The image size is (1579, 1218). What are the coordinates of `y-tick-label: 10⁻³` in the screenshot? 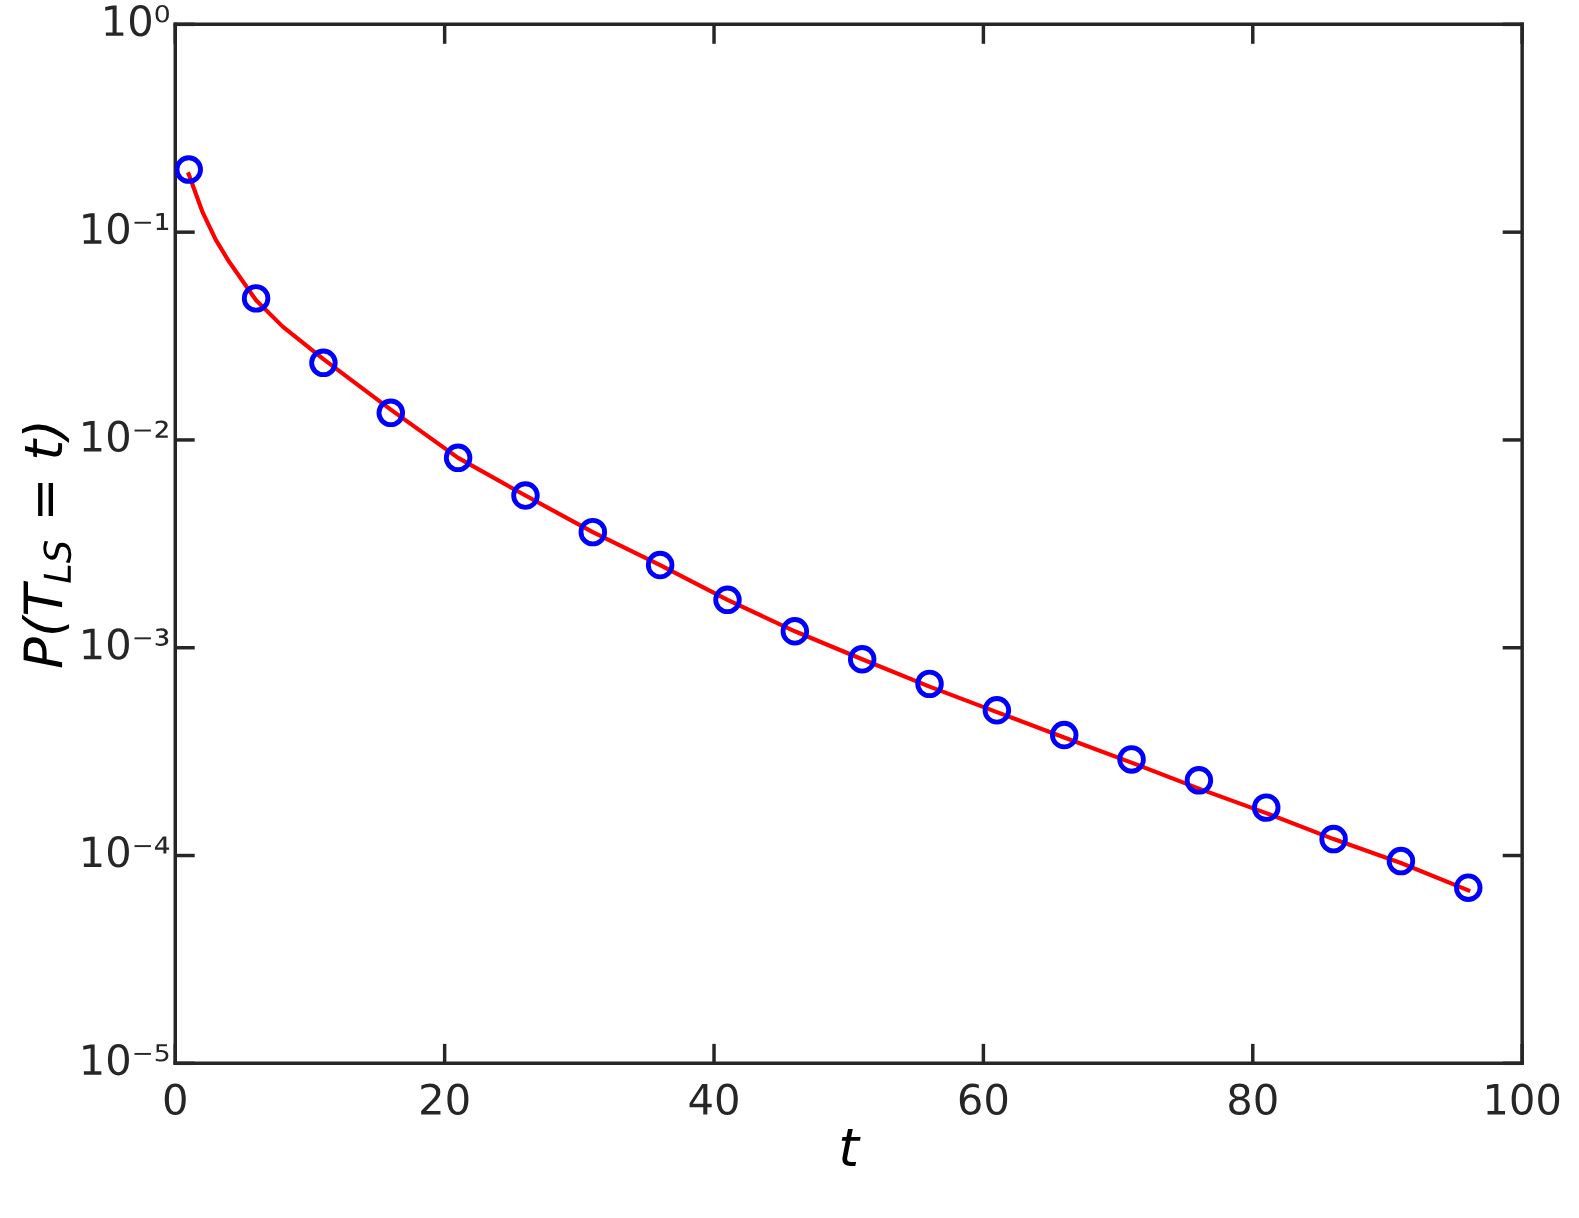 It's located at (126, 644).